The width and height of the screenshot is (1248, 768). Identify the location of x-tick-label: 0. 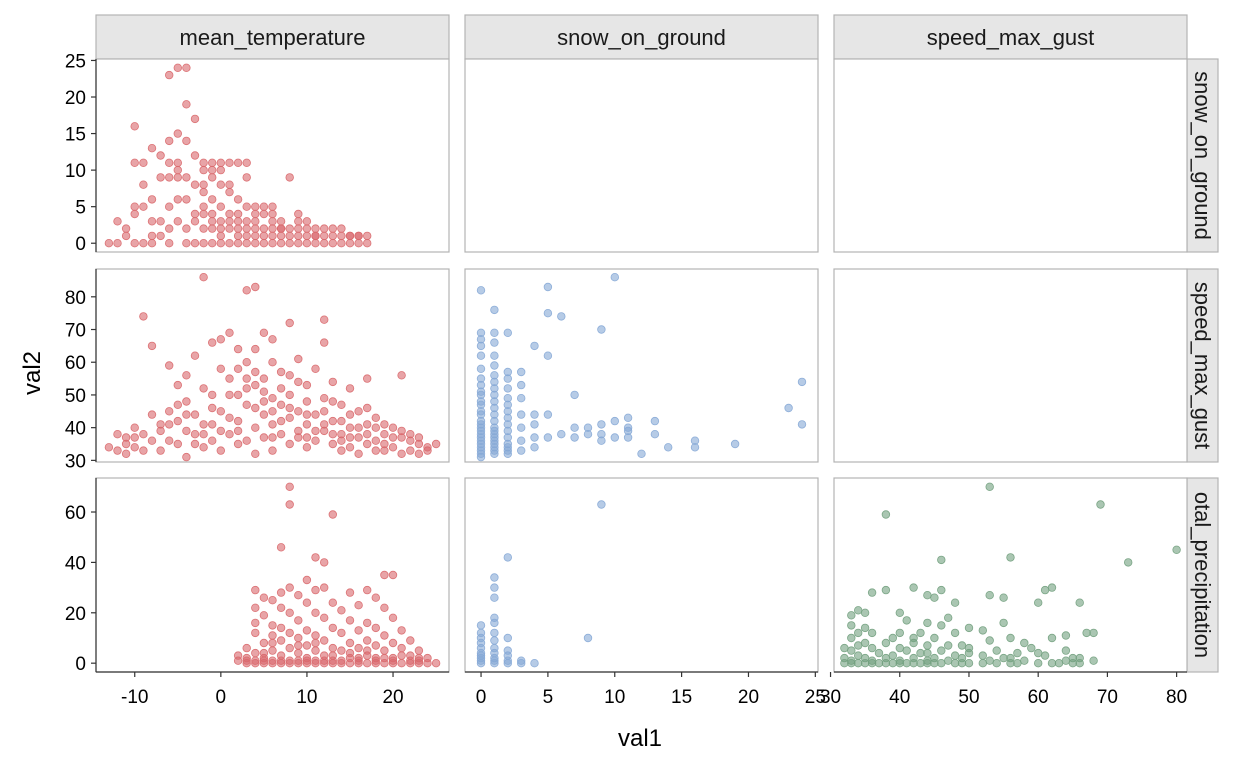
(481, 697).